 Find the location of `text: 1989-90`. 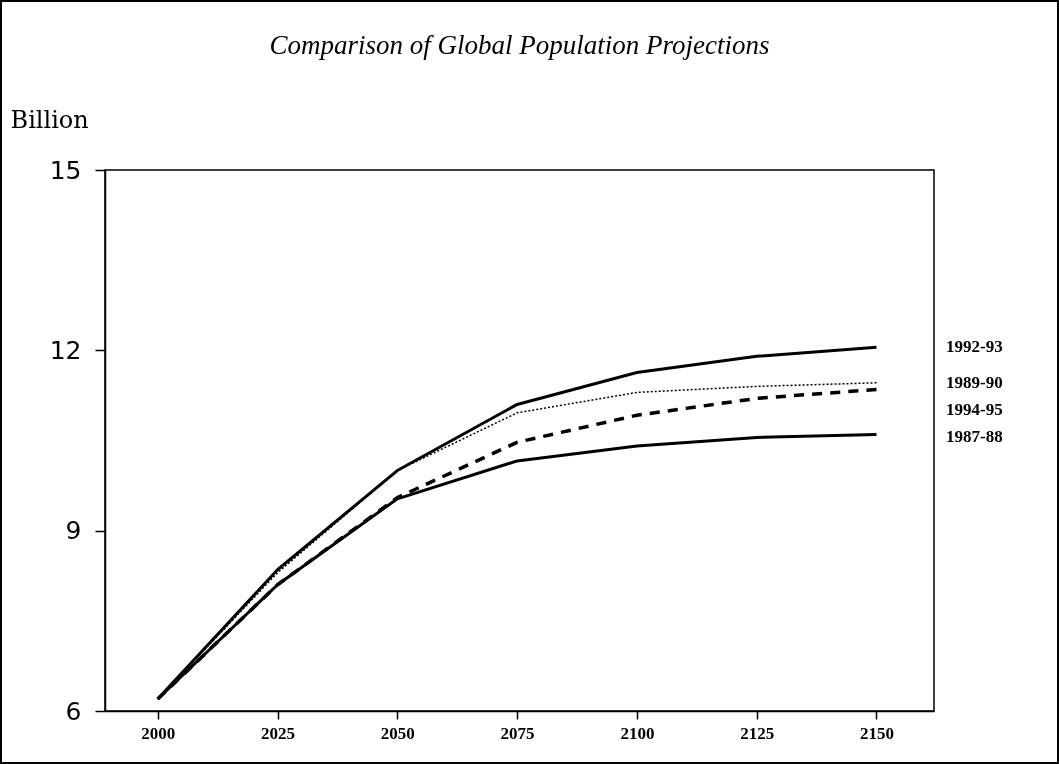

text: 1989-90 is located at coordinates (974, 382).